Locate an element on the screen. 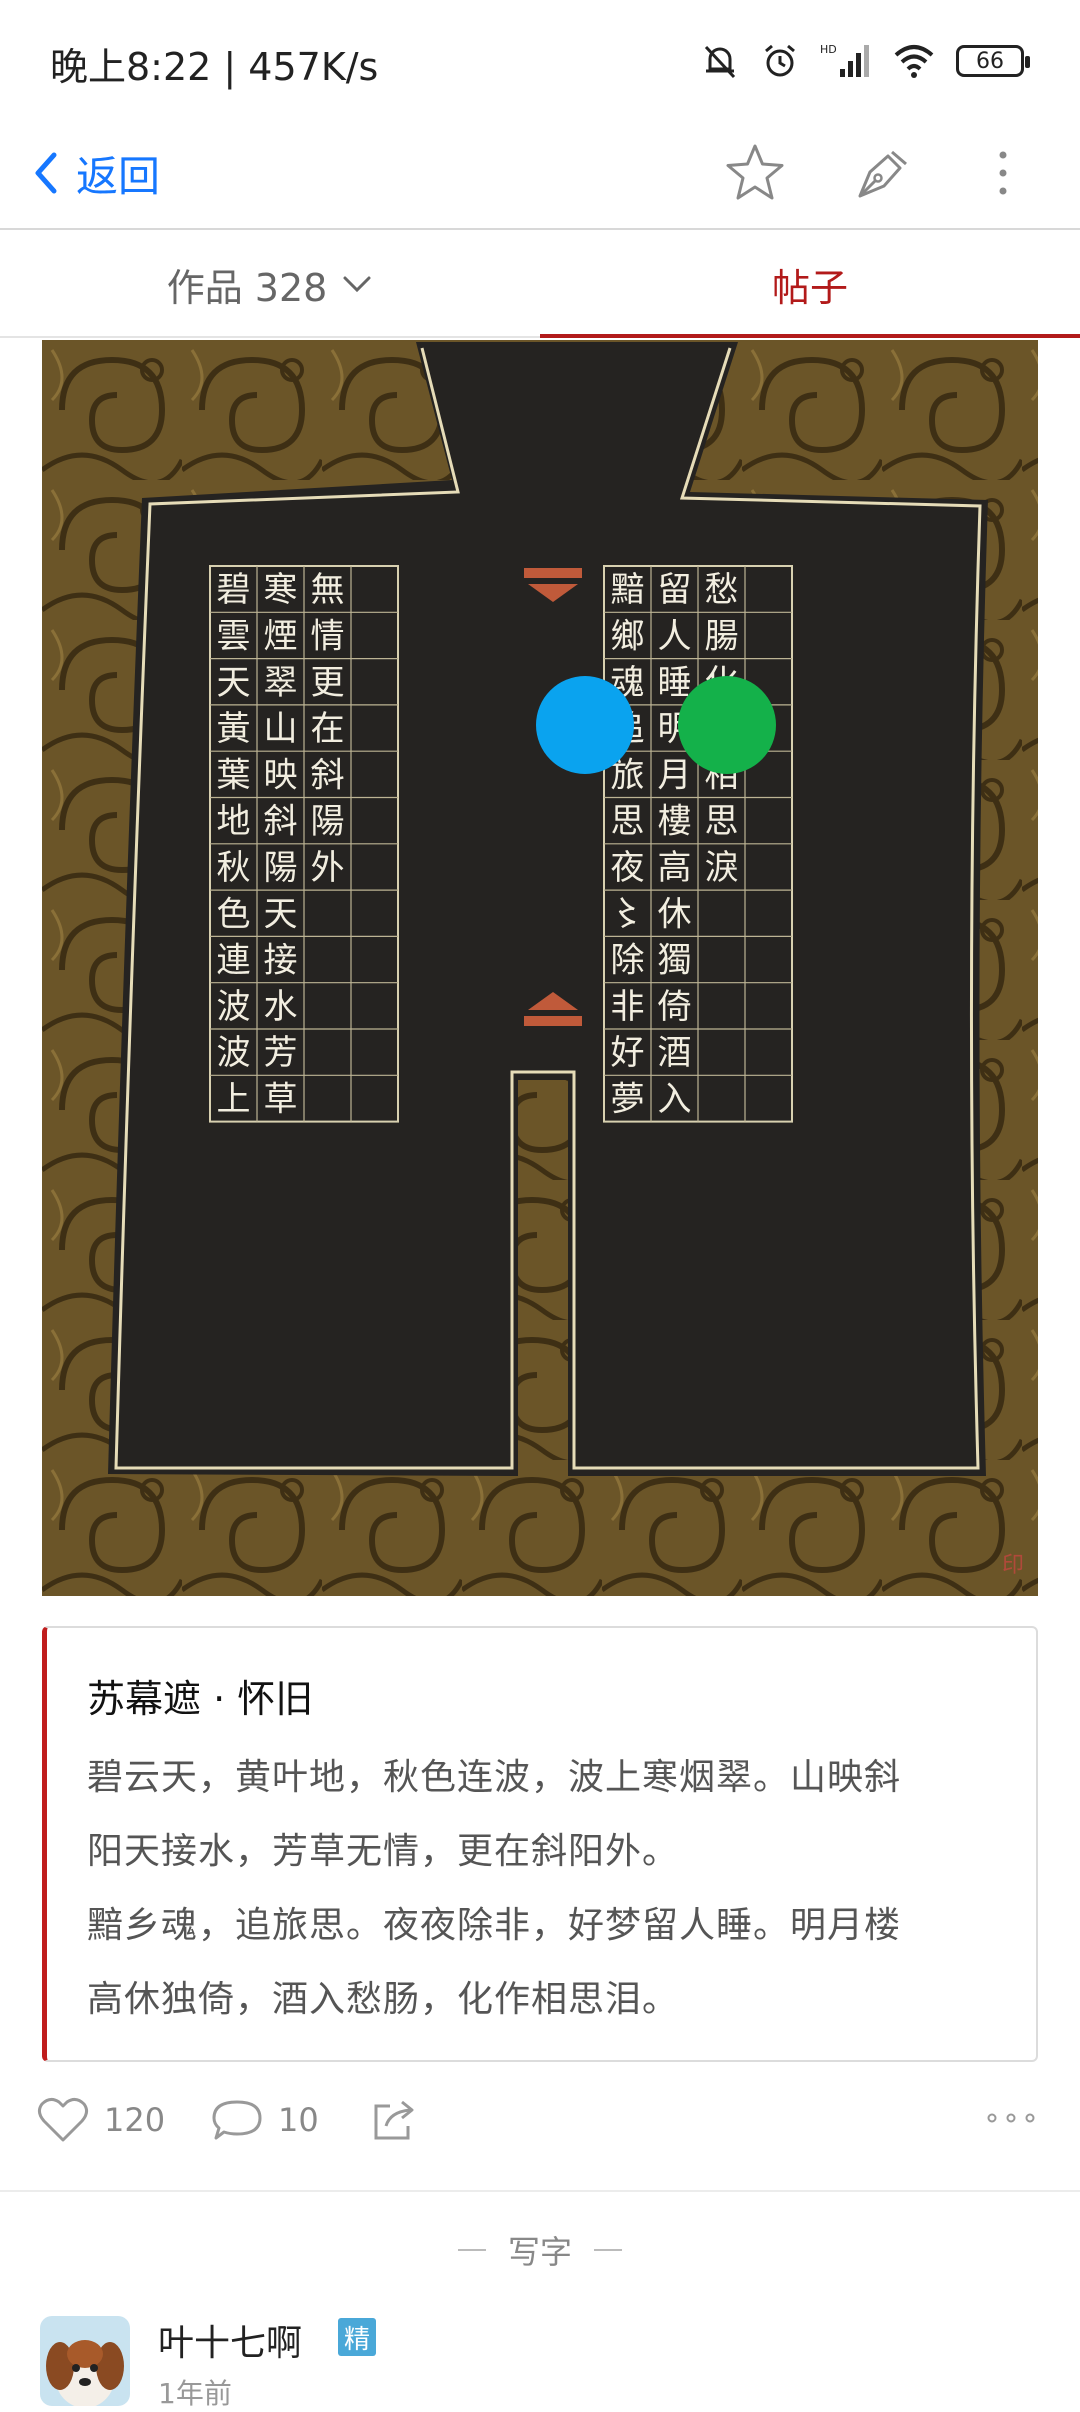 This screenshot has width=1080, height=2412. author-name: 叶十七啊 is located at coordinates (230, 2343).